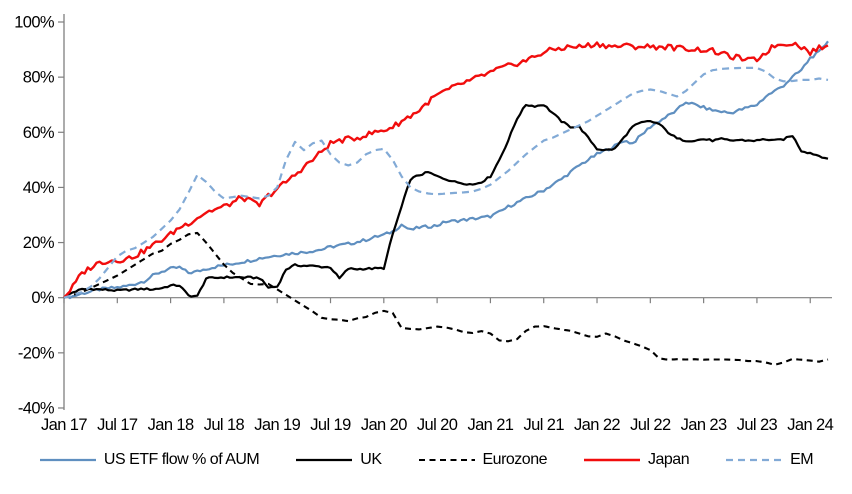 Image resolution: width=852 pixels, height=494 pixels. I want to click on chart-legend: US ETF flow % of AUM UK Eurozone Japan EM, so click(426, 460).